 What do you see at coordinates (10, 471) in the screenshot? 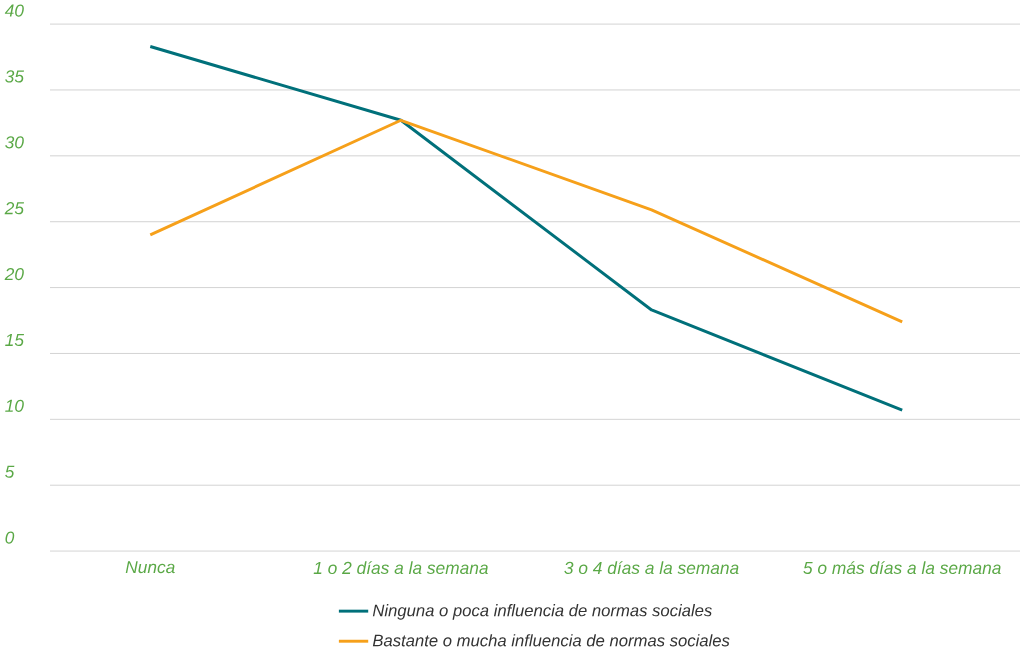
I see `y-tick-label: 5` at bounding box center [10, 471].